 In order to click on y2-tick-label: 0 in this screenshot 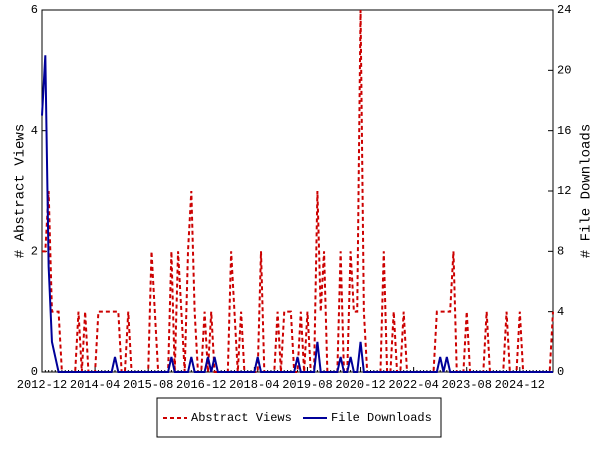, I will do `click(560, 372)`.